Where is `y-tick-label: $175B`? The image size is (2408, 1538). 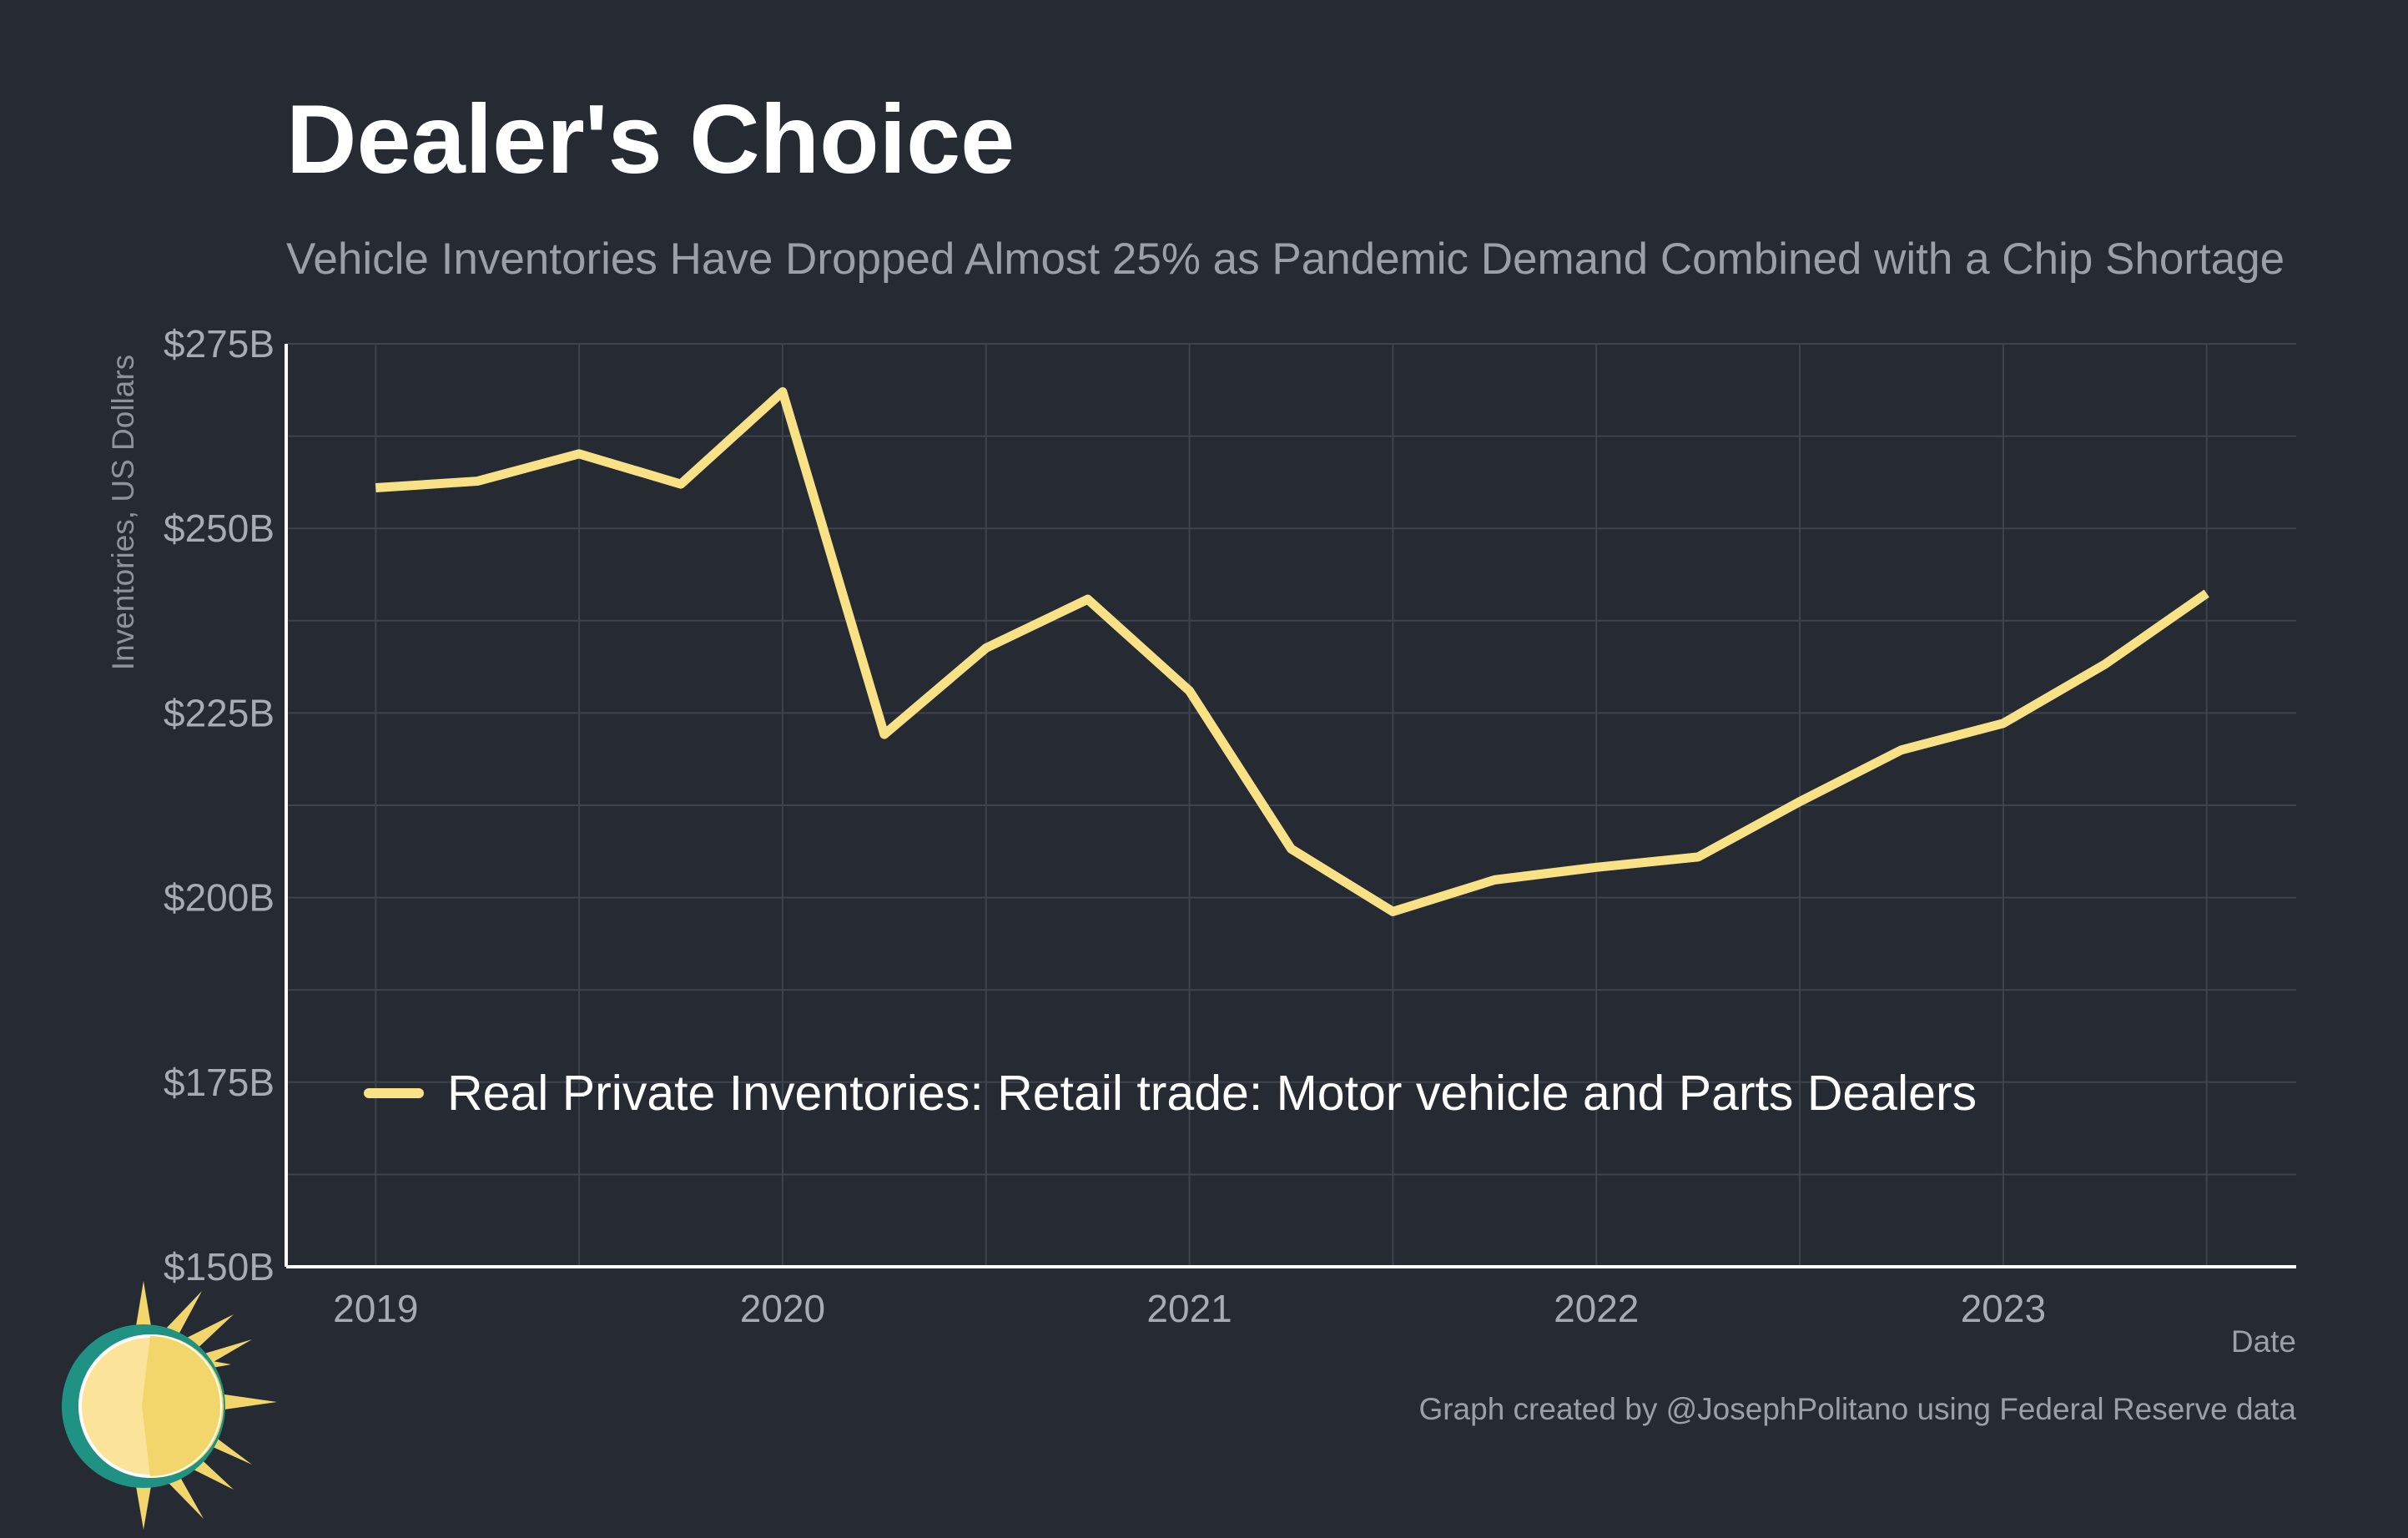 y-tick-label: $175B is located at coordinates (219, 1082).